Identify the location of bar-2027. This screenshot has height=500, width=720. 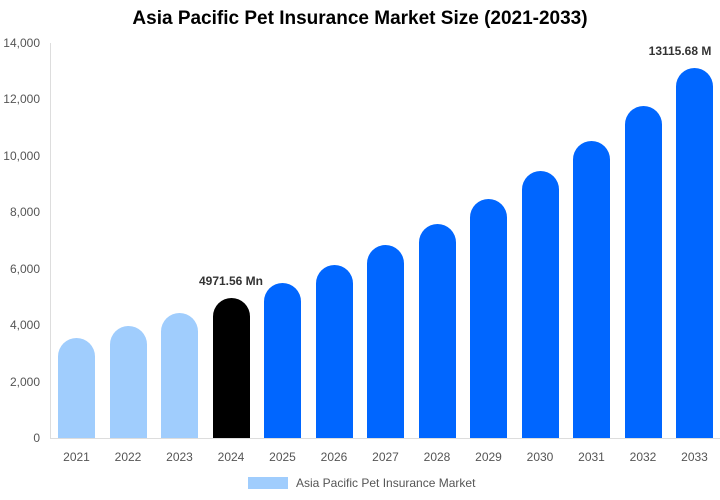
(385, 341).